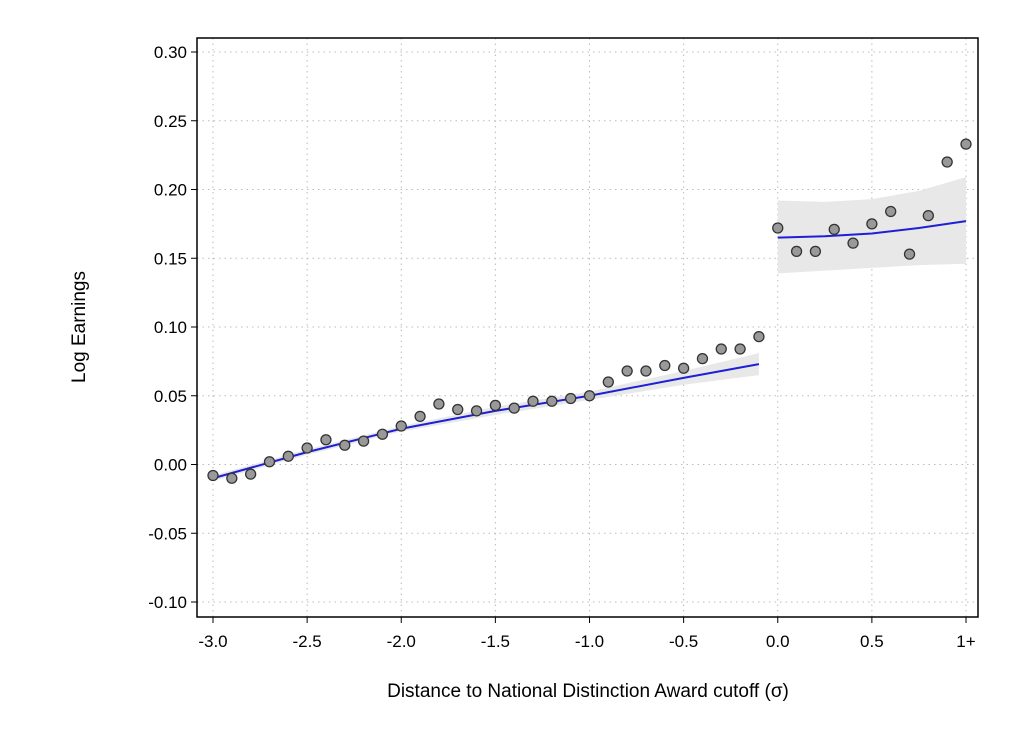 Image resolution: width=1024 pixels, height=735 pixels. What do you see at coordinates (683, 641) in the screenshot?
I see `x-tick-label: -0.5` at bounding box center [683, 641].